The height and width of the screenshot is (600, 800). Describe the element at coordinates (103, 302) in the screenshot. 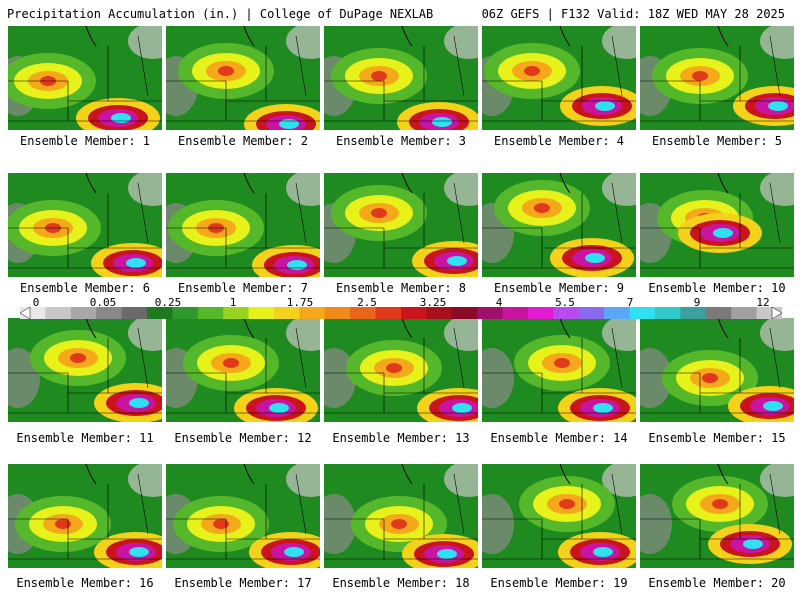

I see `colorbar-tick-label: 0.05` at that location.